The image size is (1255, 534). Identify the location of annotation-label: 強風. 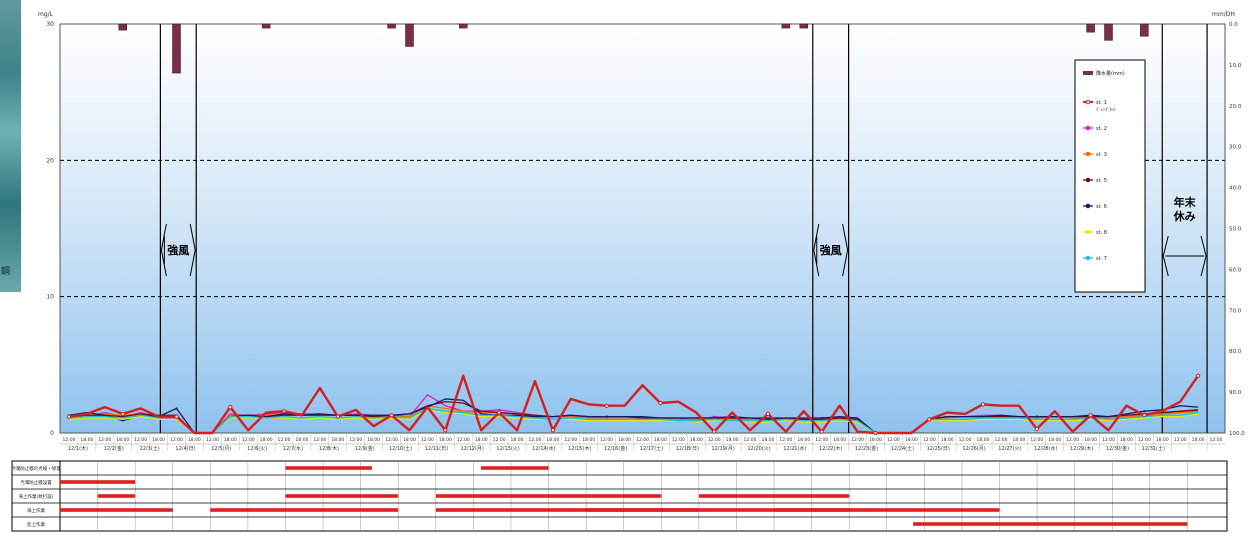
(831, 250).